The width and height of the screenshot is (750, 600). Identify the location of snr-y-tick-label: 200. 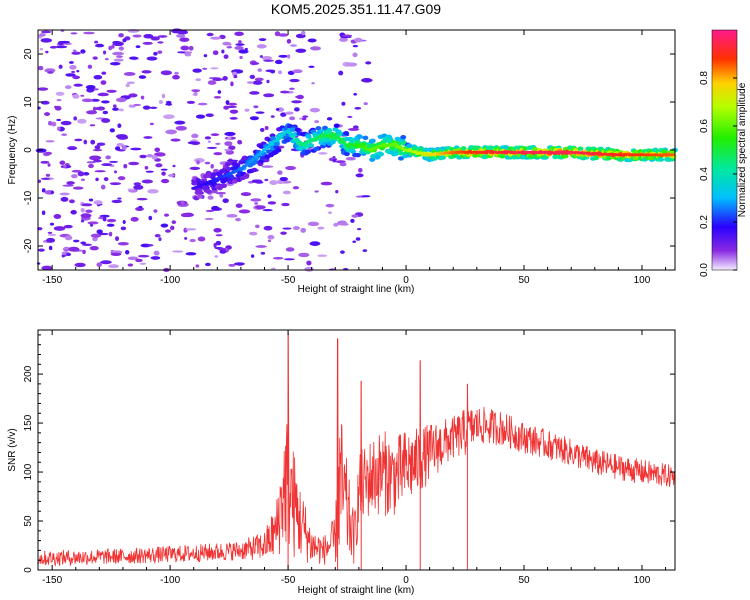
(28, 373).